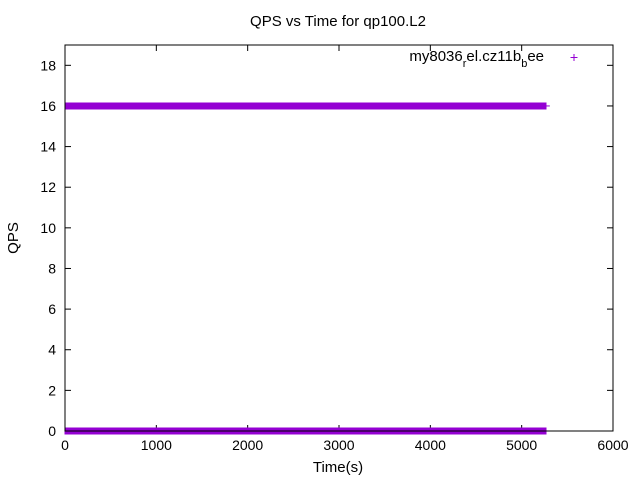 This screenshot has width=640, height=485. I want to click on legend-marker-plus, so click(574, 57).